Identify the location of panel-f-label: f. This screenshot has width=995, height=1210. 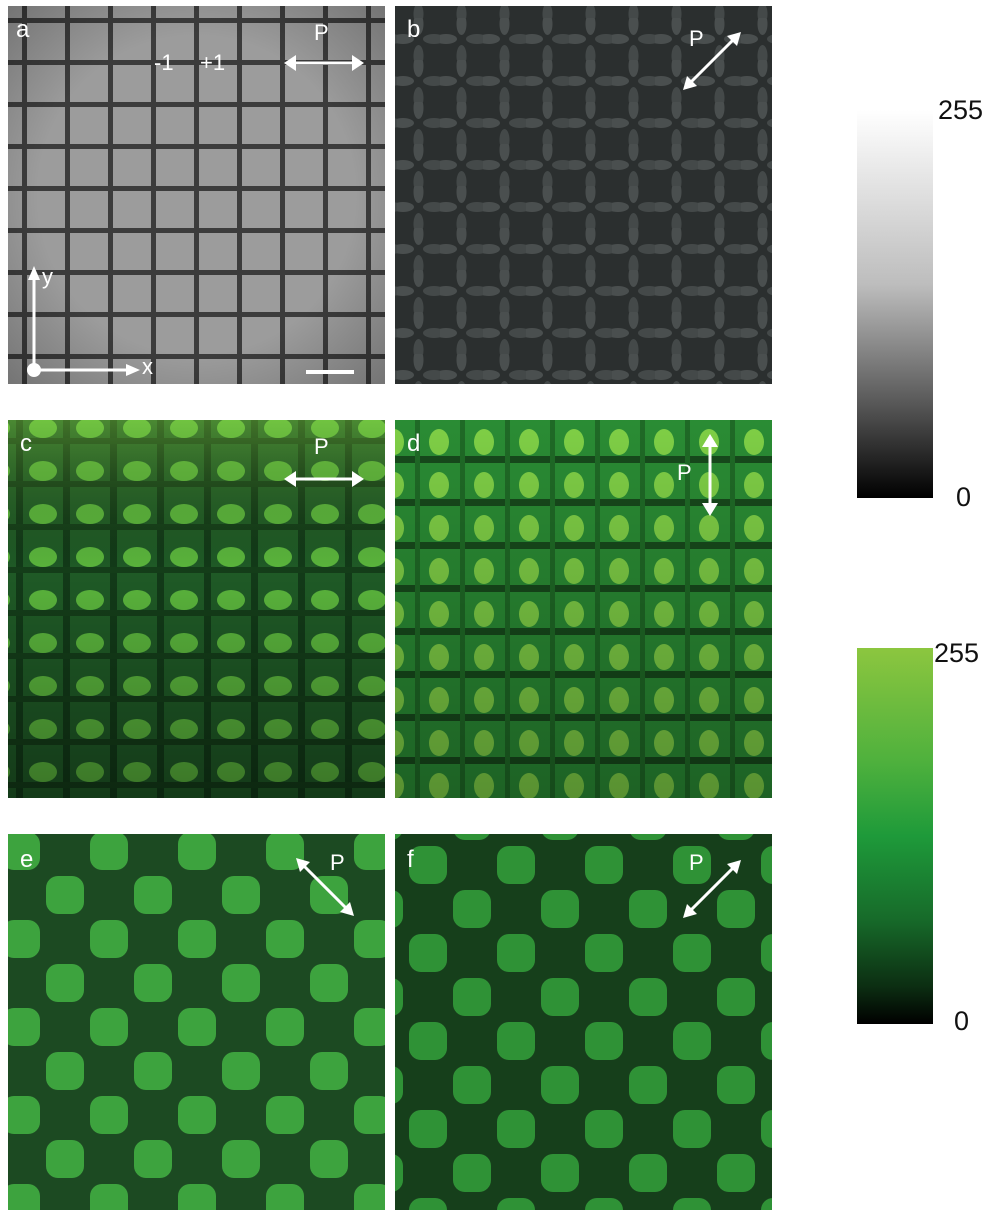
(410, 859).